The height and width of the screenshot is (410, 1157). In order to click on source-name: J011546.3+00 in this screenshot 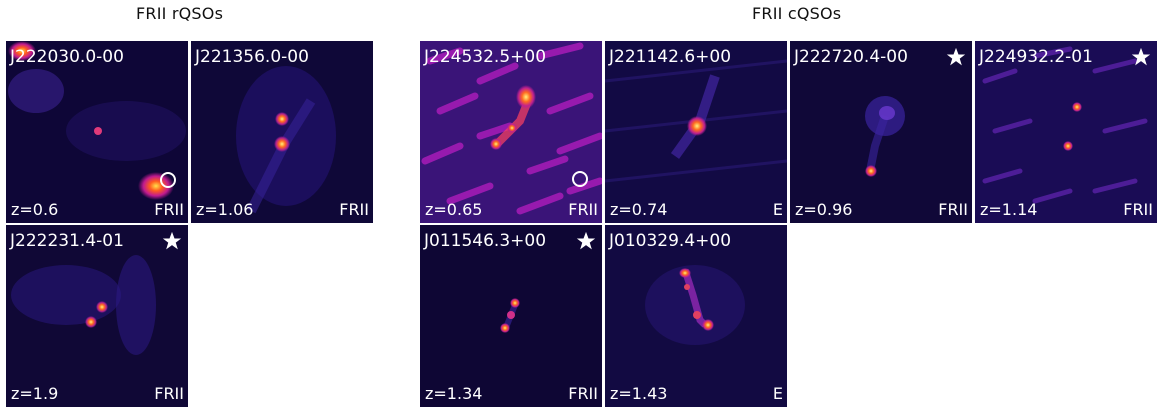, I will do `click(485, 241)`.